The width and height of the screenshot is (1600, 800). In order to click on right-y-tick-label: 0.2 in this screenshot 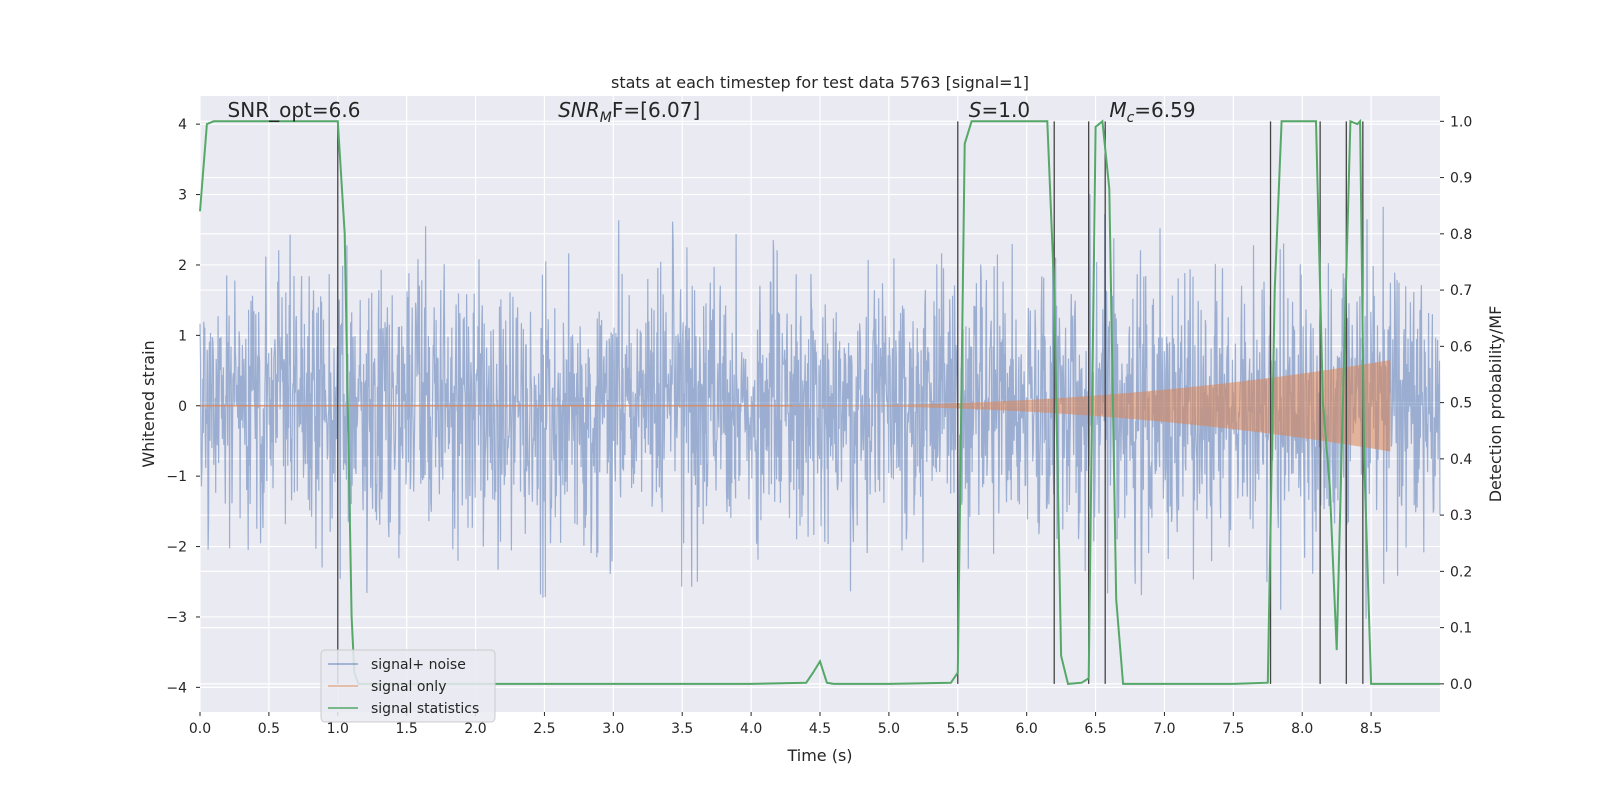, I will do `click(1461, 572)`.